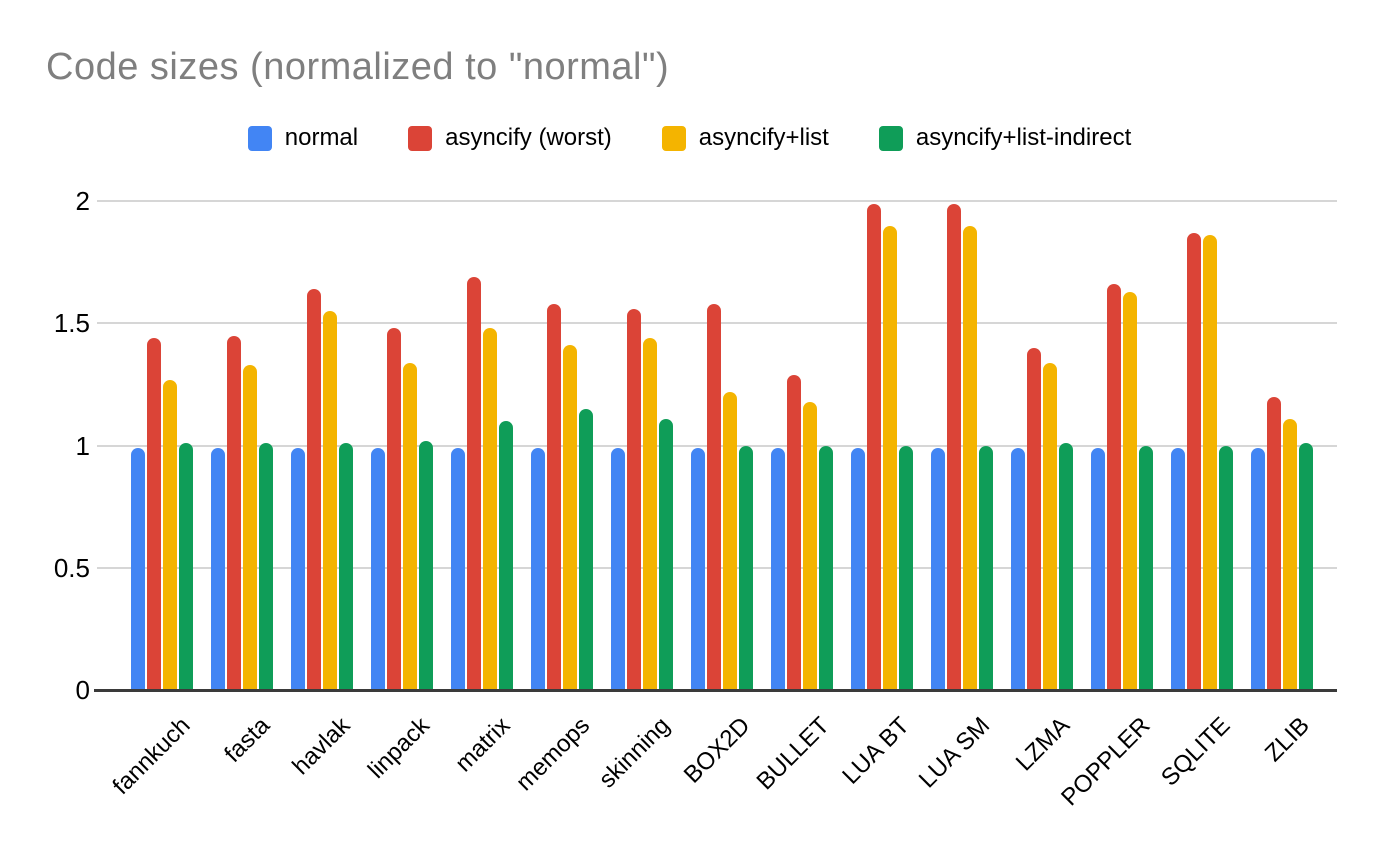  What do you see at coordinates (482, 745) in the screenshot?
I see `x-axis-category-label: matrix` at bounding box center [482, 745].